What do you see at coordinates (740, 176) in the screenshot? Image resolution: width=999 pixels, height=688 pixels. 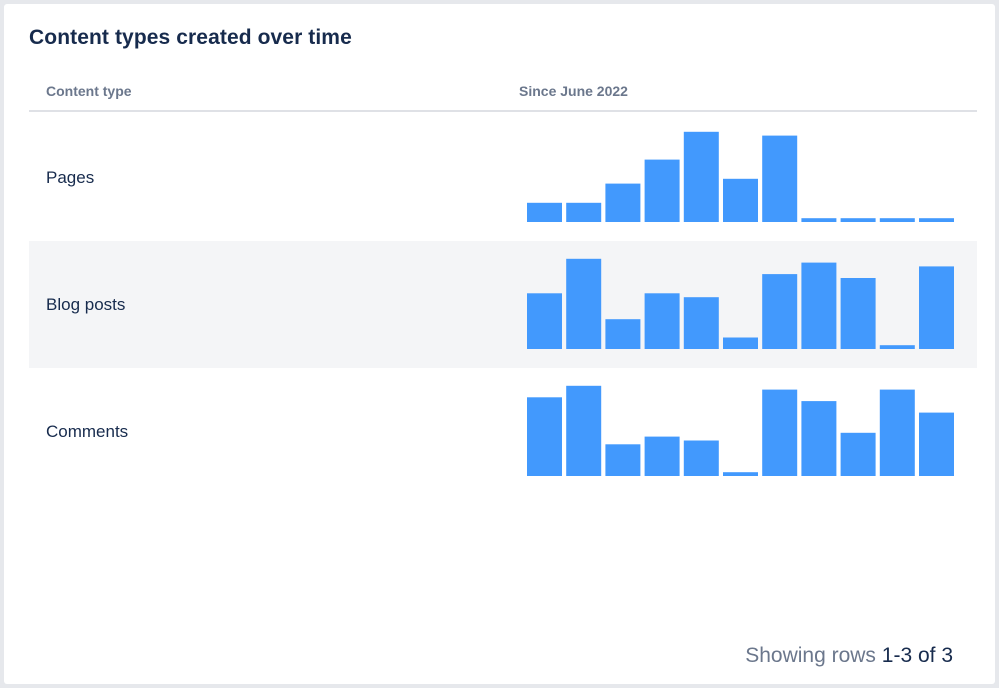 I see `sparkline-pages` at bounding box center [740, 176].